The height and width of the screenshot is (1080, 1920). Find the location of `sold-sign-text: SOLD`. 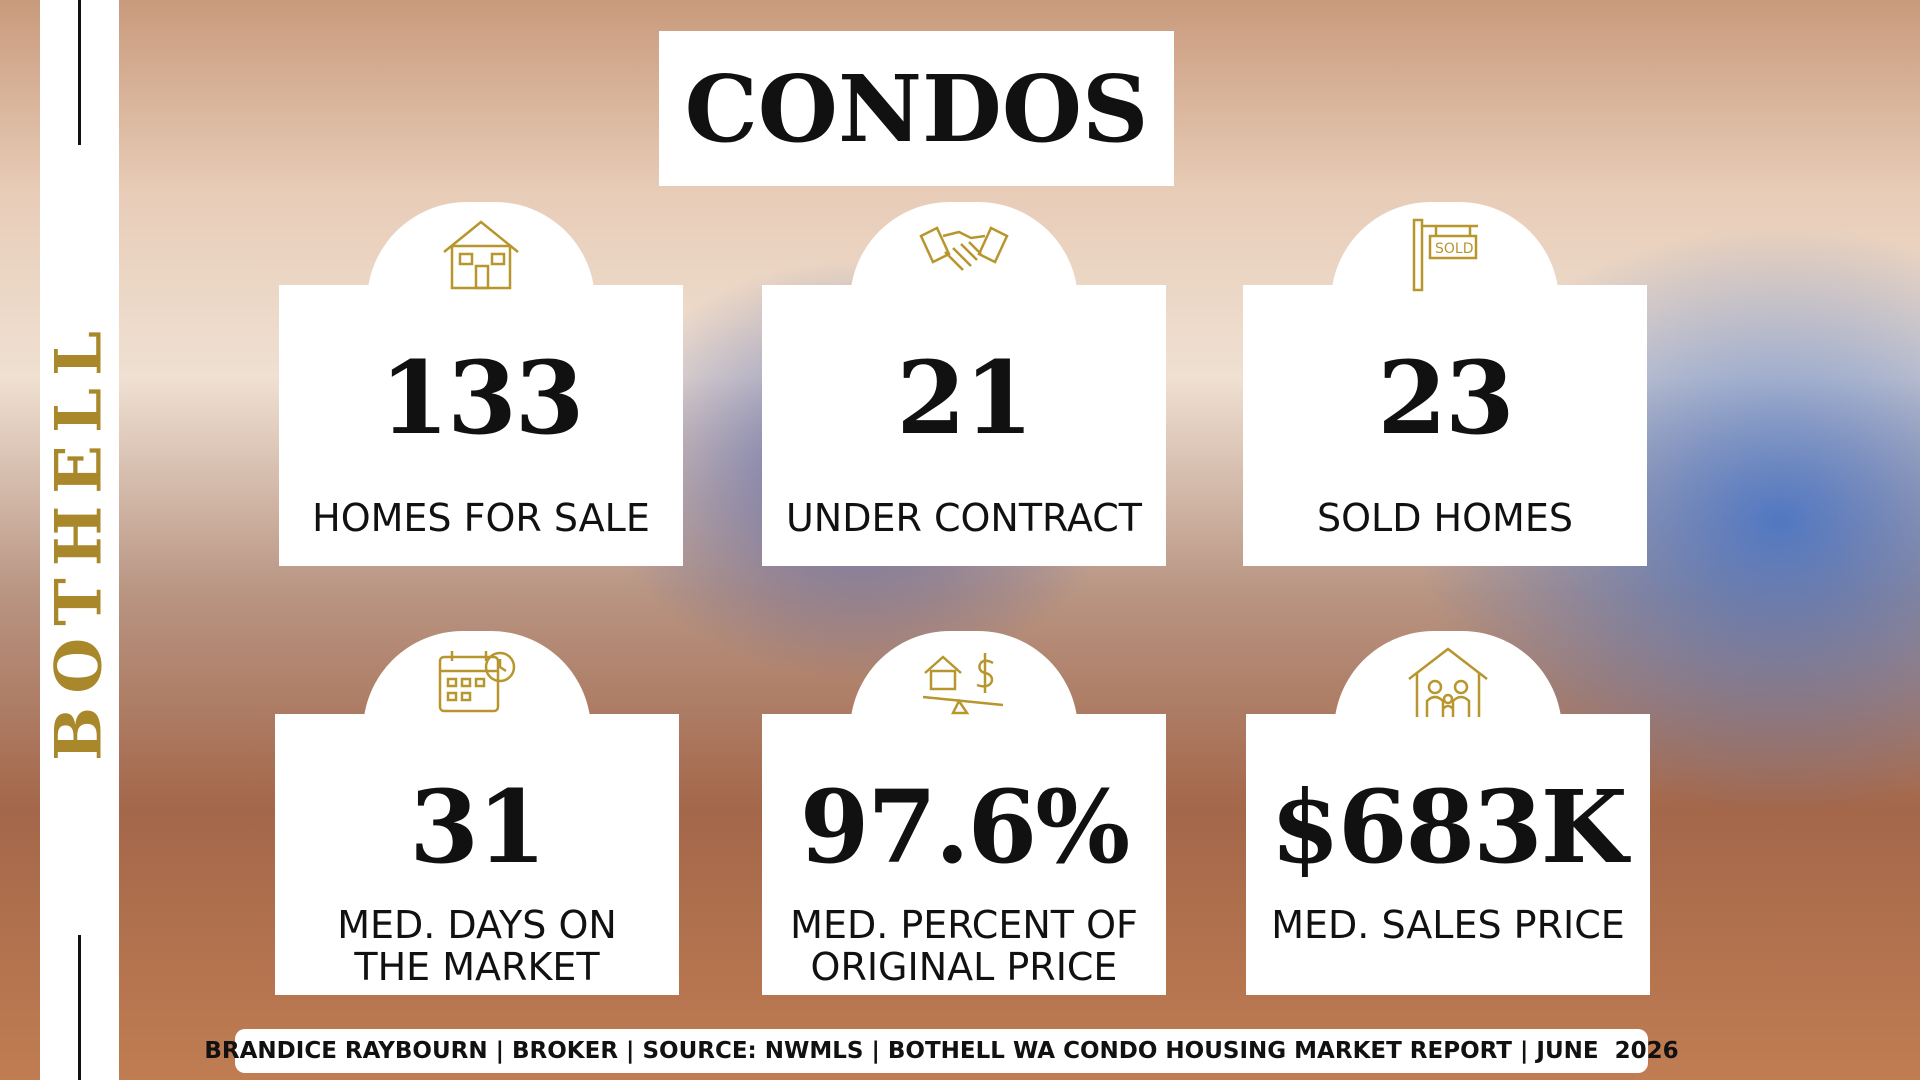

sold-sign-text: SOLD is located at coordinates (1454, 249).